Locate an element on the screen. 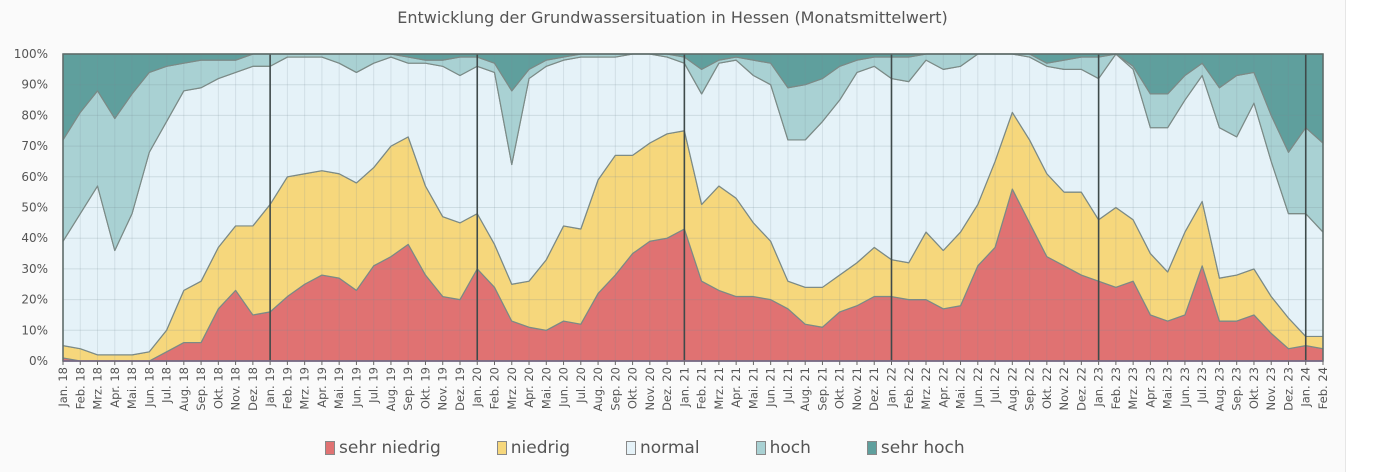 This screenshot has width=1400, height=472. y-tick-label: 40% is located at coordinates (34, 238).